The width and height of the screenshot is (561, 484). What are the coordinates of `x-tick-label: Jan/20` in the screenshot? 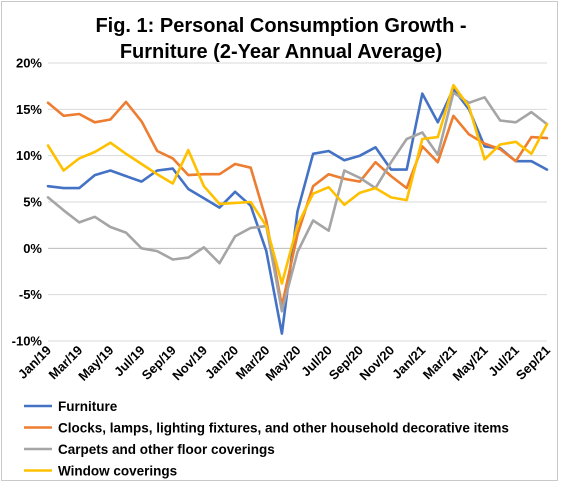 It's located at (221, 362).